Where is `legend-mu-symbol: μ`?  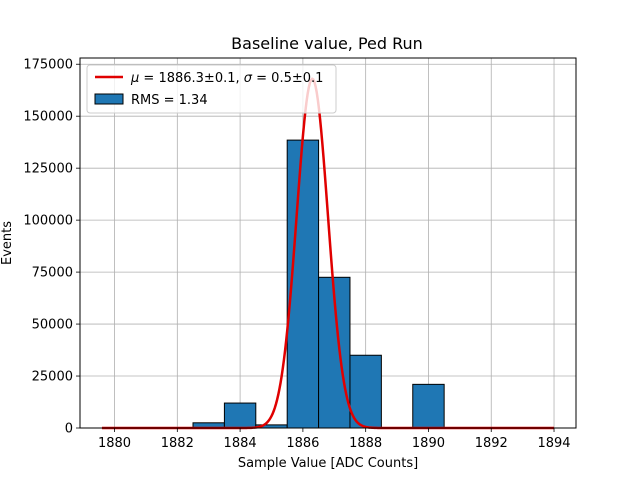 legend-mu-symbol: μ is located at coordinates (134, 78).